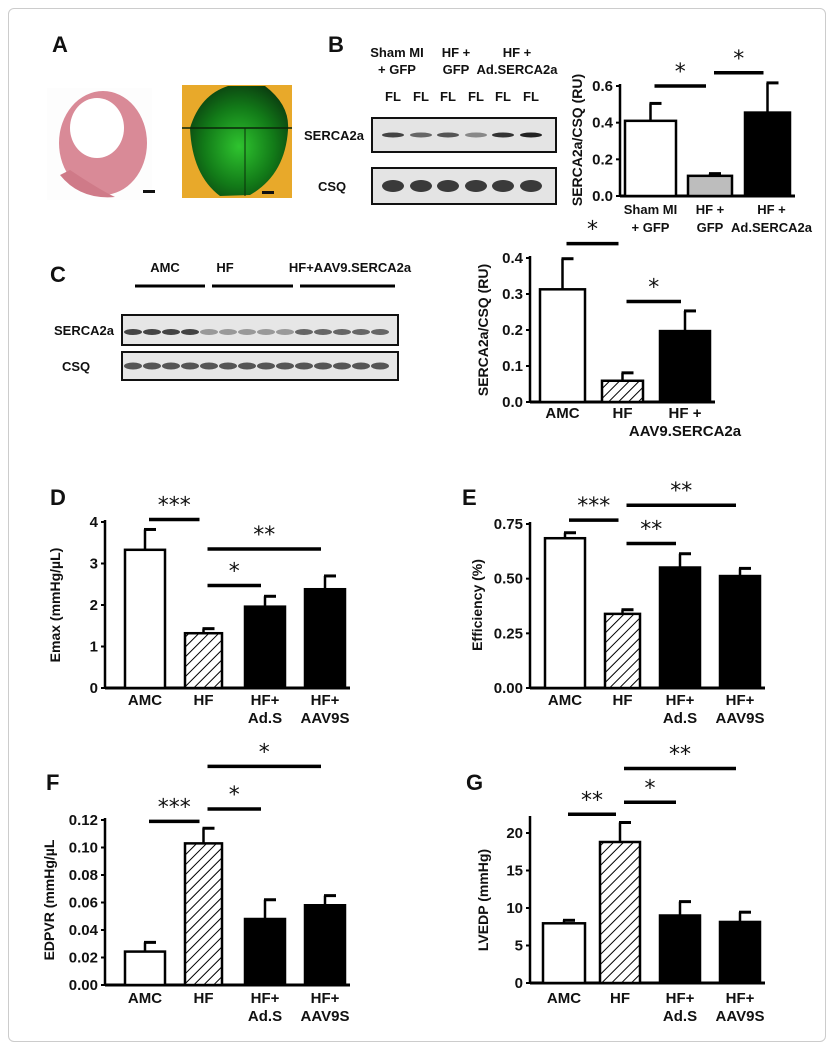  What do you see at coordinates (680, 1016) in the screenshot?
I see `x-tick-label: Ad.S` at bounding box center [680, 1016].